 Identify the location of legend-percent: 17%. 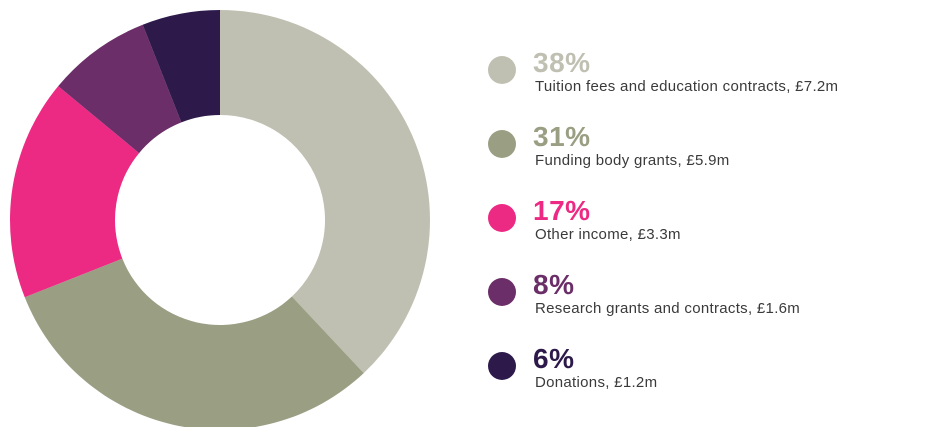
(562, 210).